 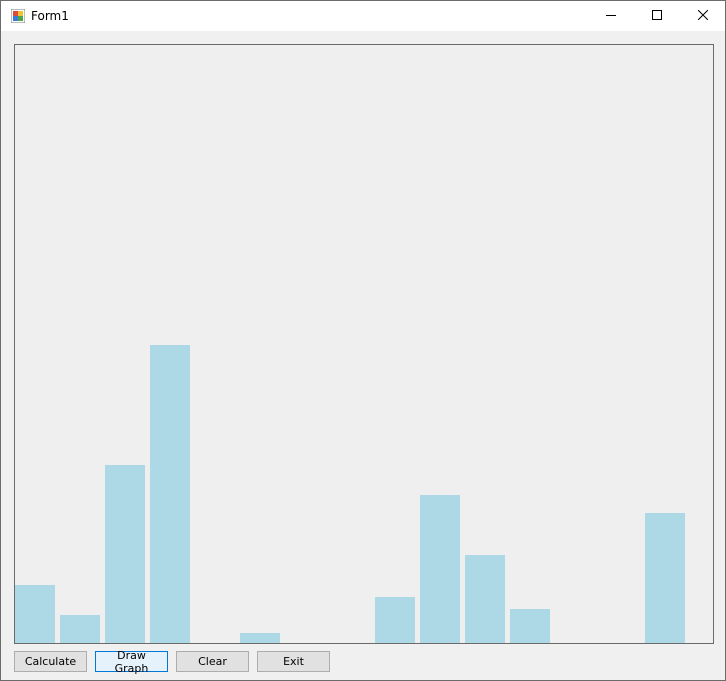 What do you see at coordinates (131, 662) in the screenshot?
I see `draw-graph-button: Draw Graph` at bounding box center [131, 662].